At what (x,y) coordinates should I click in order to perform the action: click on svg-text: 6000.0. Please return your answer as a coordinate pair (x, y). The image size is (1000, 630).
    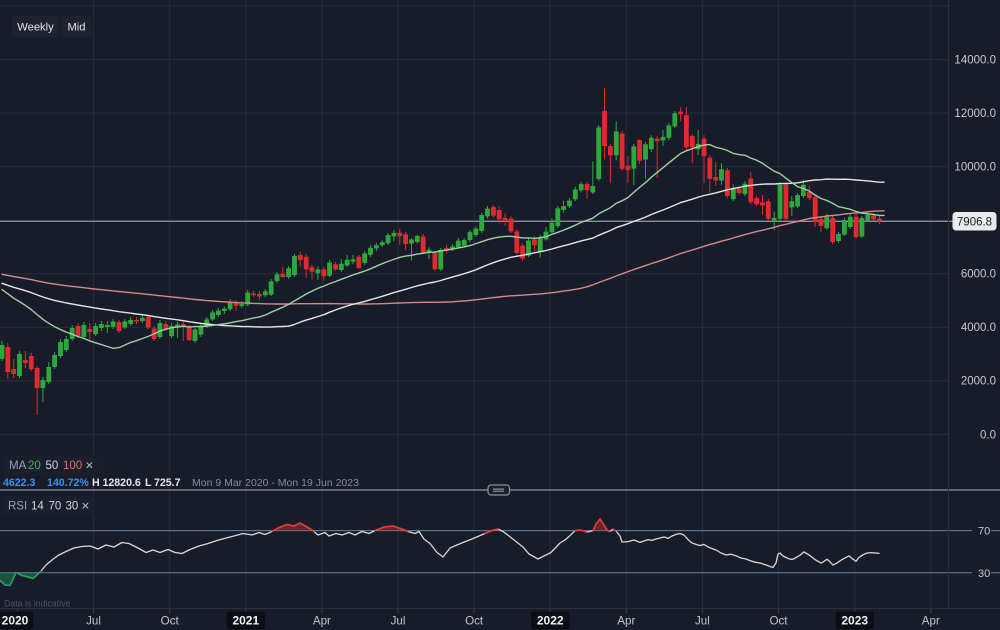
    Looking at the image, I should click on (978, 275).